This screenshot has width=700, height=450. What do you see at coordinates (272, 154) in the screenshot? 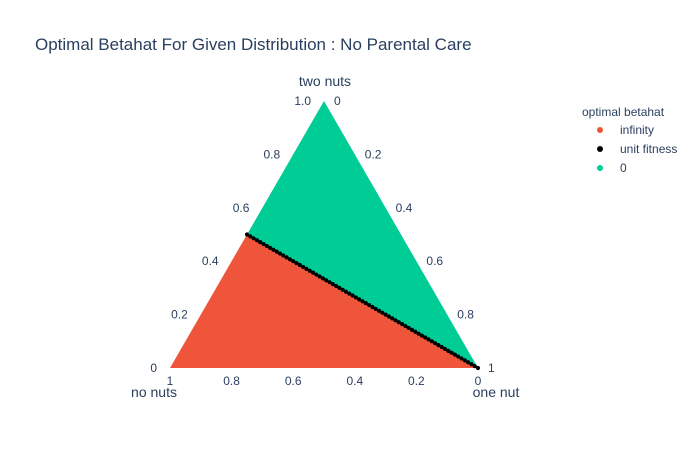
I see `tick-label-two-nuts: 0.8` at bounding box center [272, 154].